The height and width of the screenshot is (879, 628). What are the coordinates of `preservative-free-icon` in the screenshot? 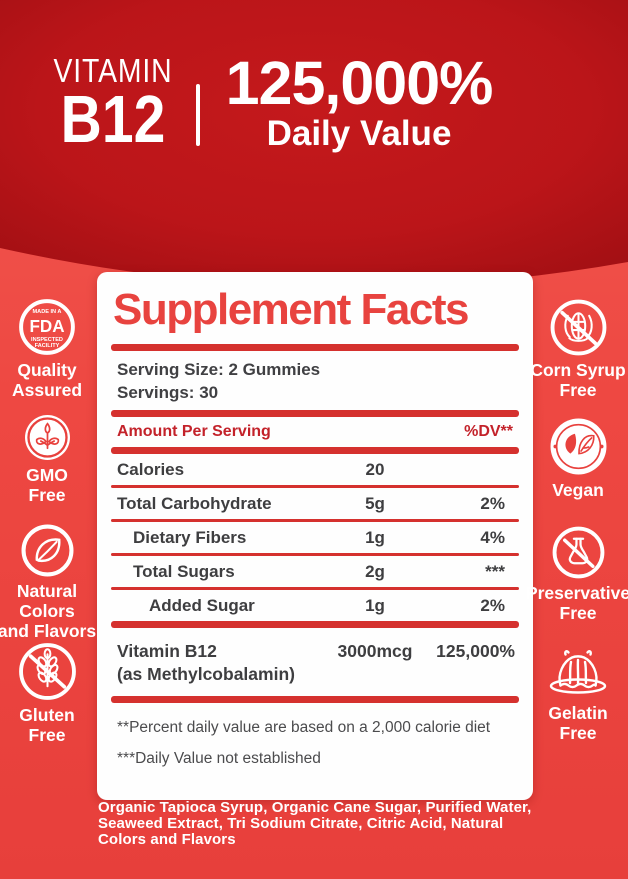 It's located at (578, 552).